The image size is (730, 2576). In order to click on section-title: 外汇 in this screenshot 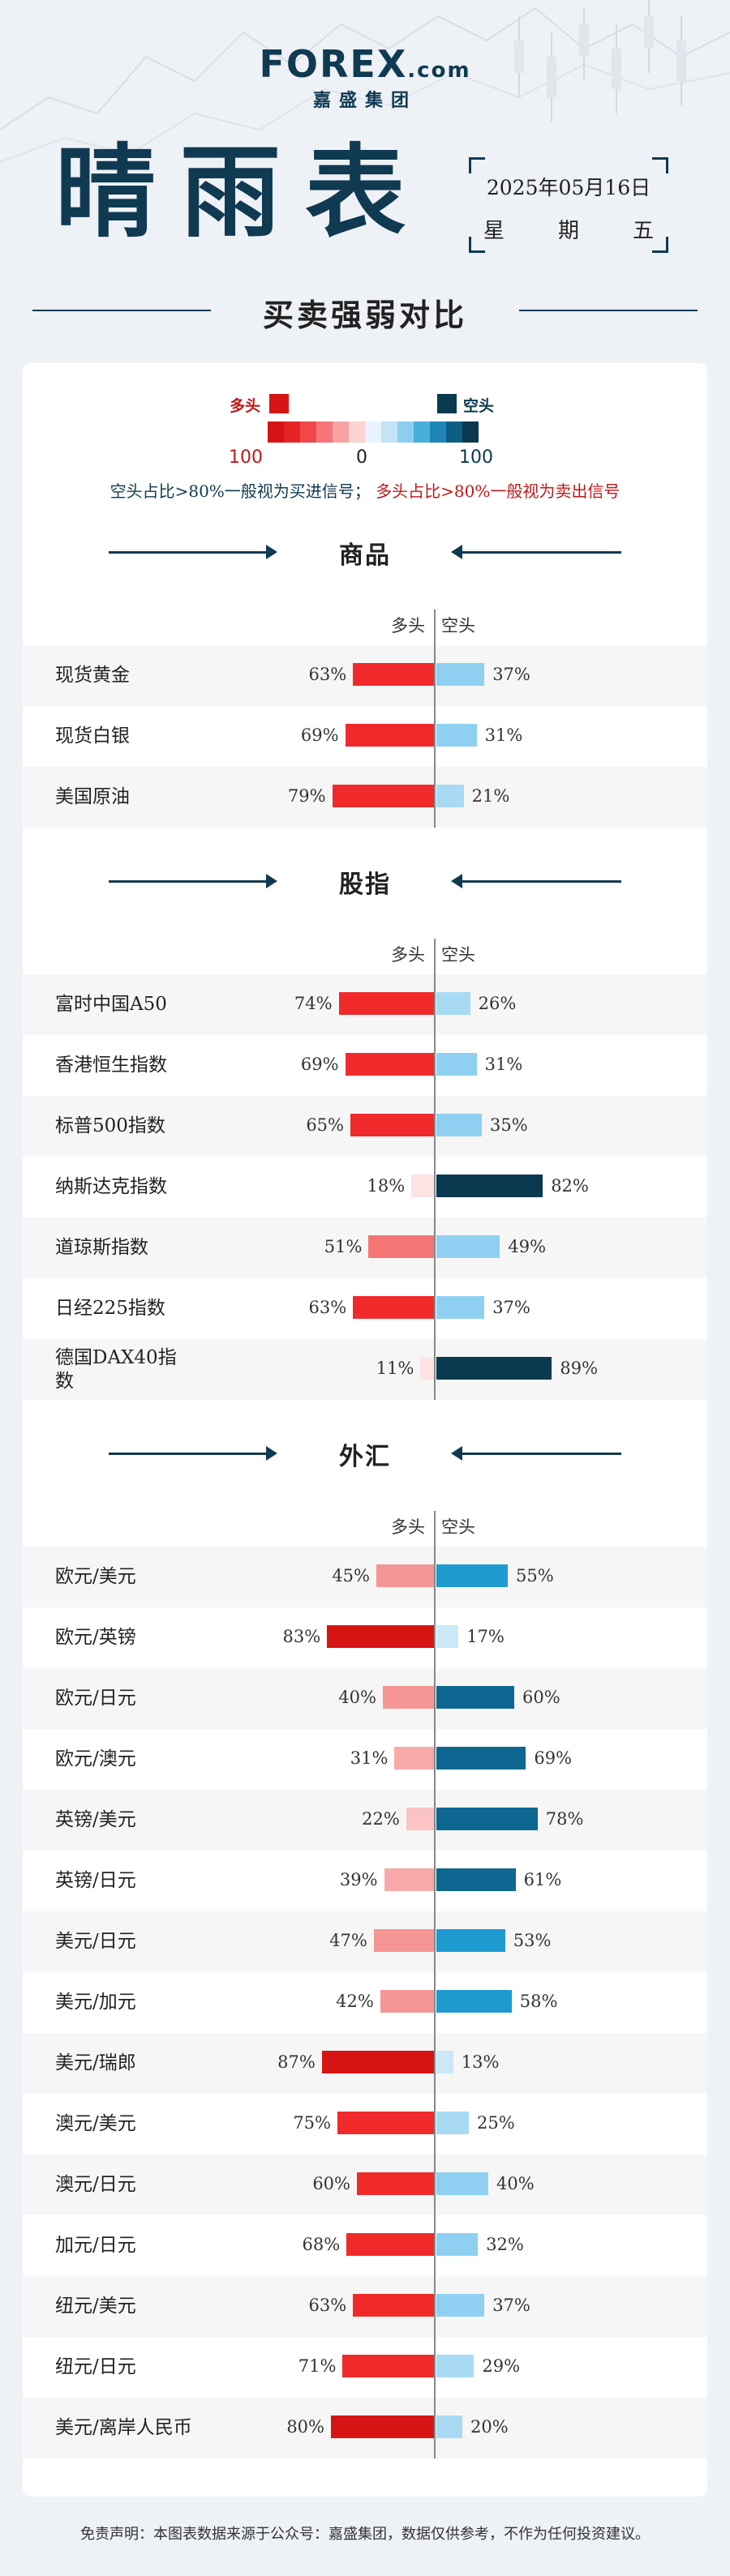, I will do `click(365, 1457)`.